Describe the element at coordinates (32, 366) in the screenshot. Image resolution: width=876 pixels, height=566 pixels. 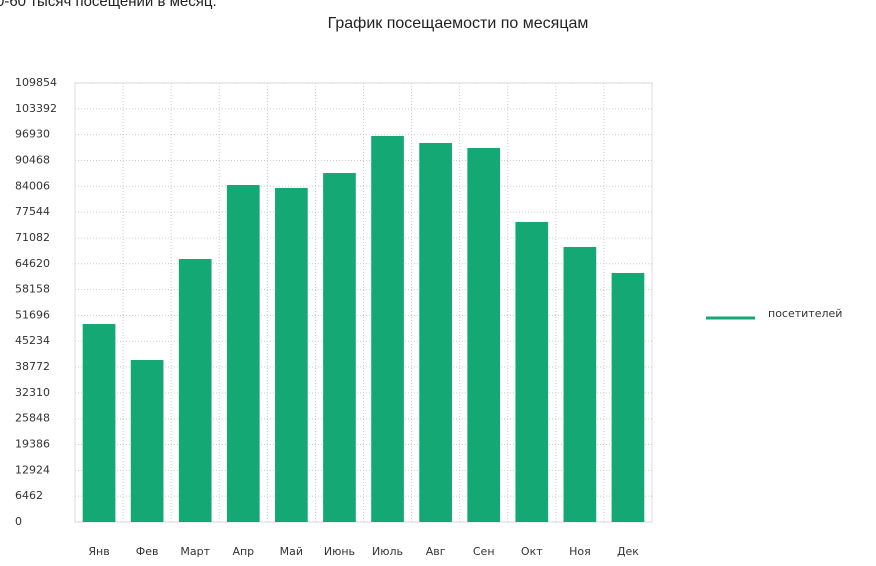
I see `y-tick-label: 38772` at that location.